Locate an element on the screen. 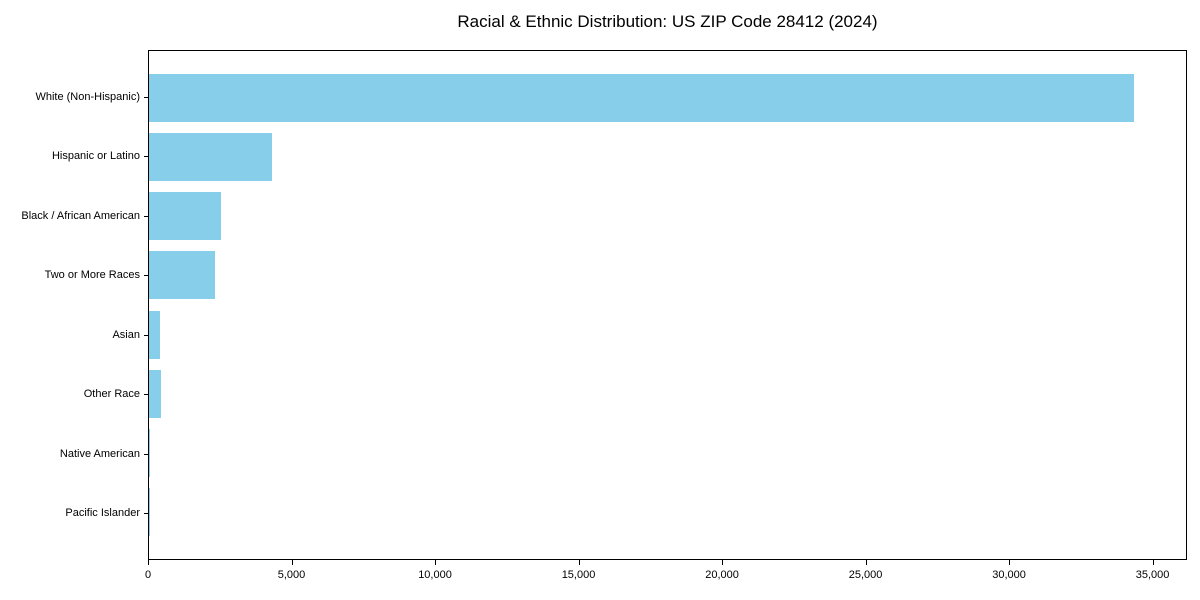  x-tick-label-30000: 30,000 is located at coordinates (1009, 575).